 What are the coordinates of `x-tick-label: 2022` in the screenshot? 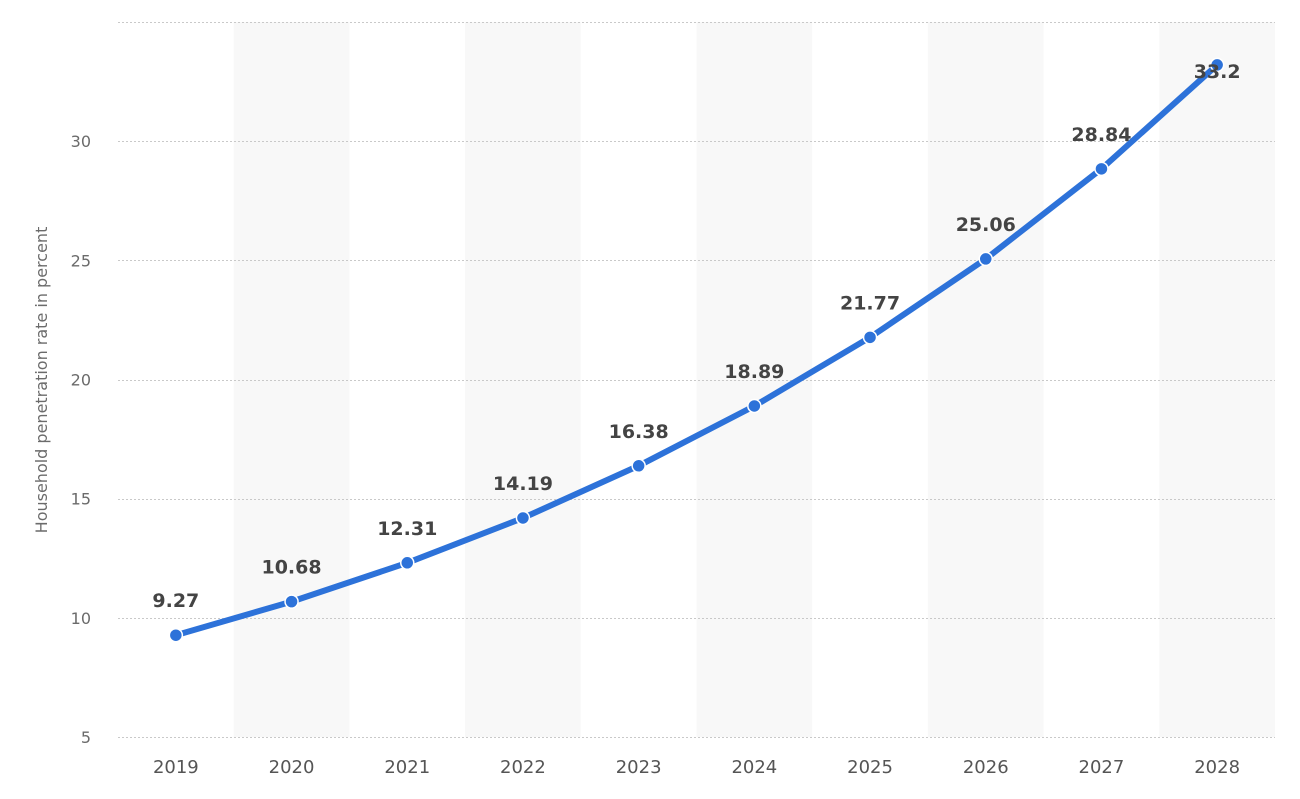 It's located at (523, 767).